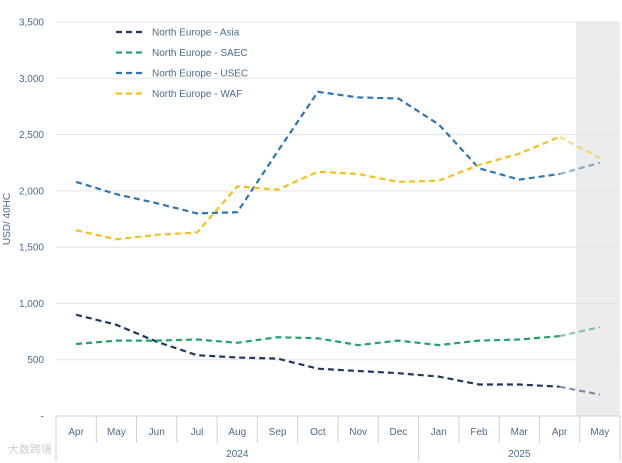  I want to click on y-tick-label: 2,000, so click(31, 191).